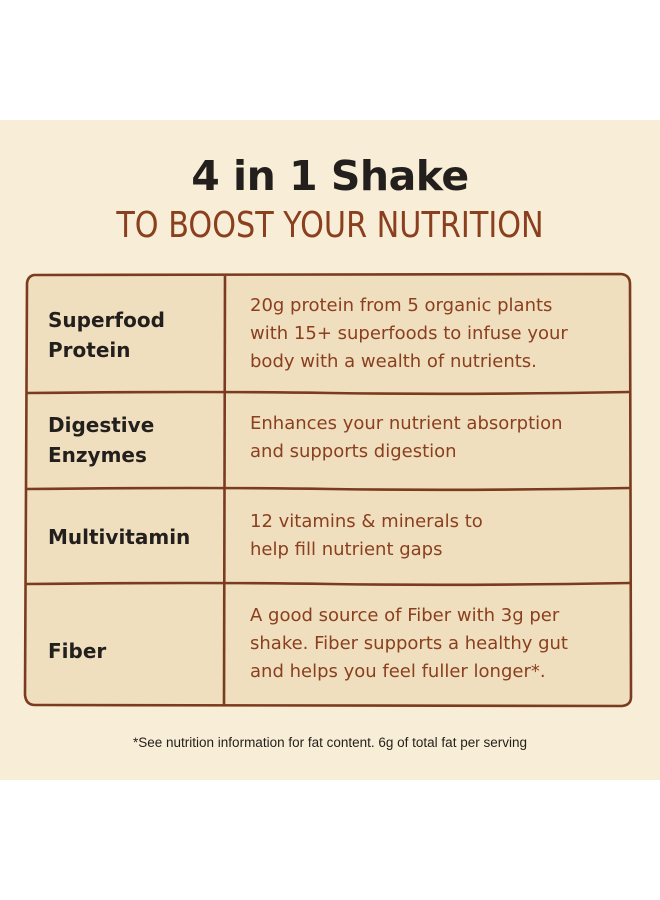 Image resolution: width=660 pixels, height=900 pixels. What do you see at coordinates (405, 615) in the screenshot?
I see `row-desc-line: A good source of Fiber with 3g per` at bounding box center [405, 615].